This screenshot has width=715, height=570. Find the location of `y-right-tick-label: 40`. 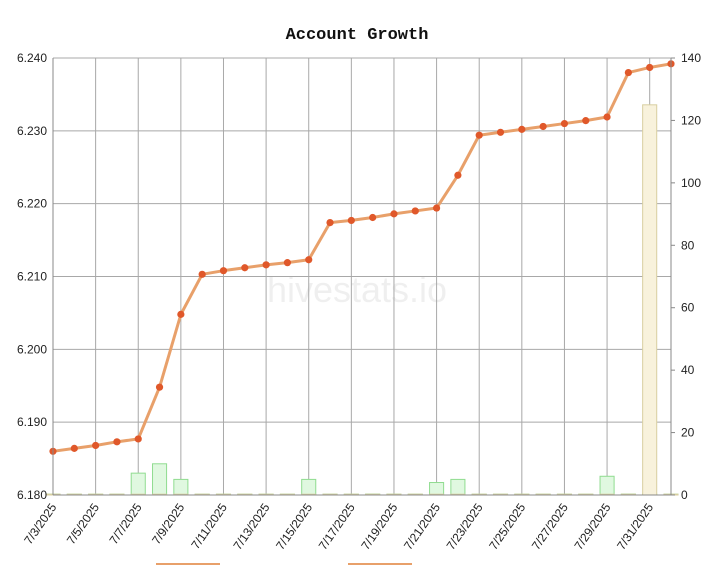

y-right-tick-label: 40 is located at coordinates (688, 370).